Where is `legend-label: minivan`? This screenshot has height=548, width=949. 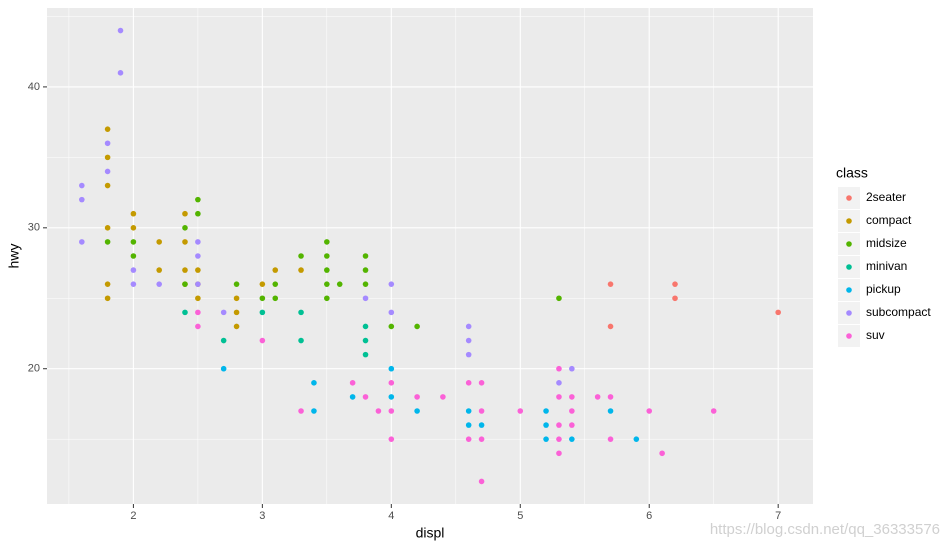
legend-label: minivan is located at coordinates (886, 266).